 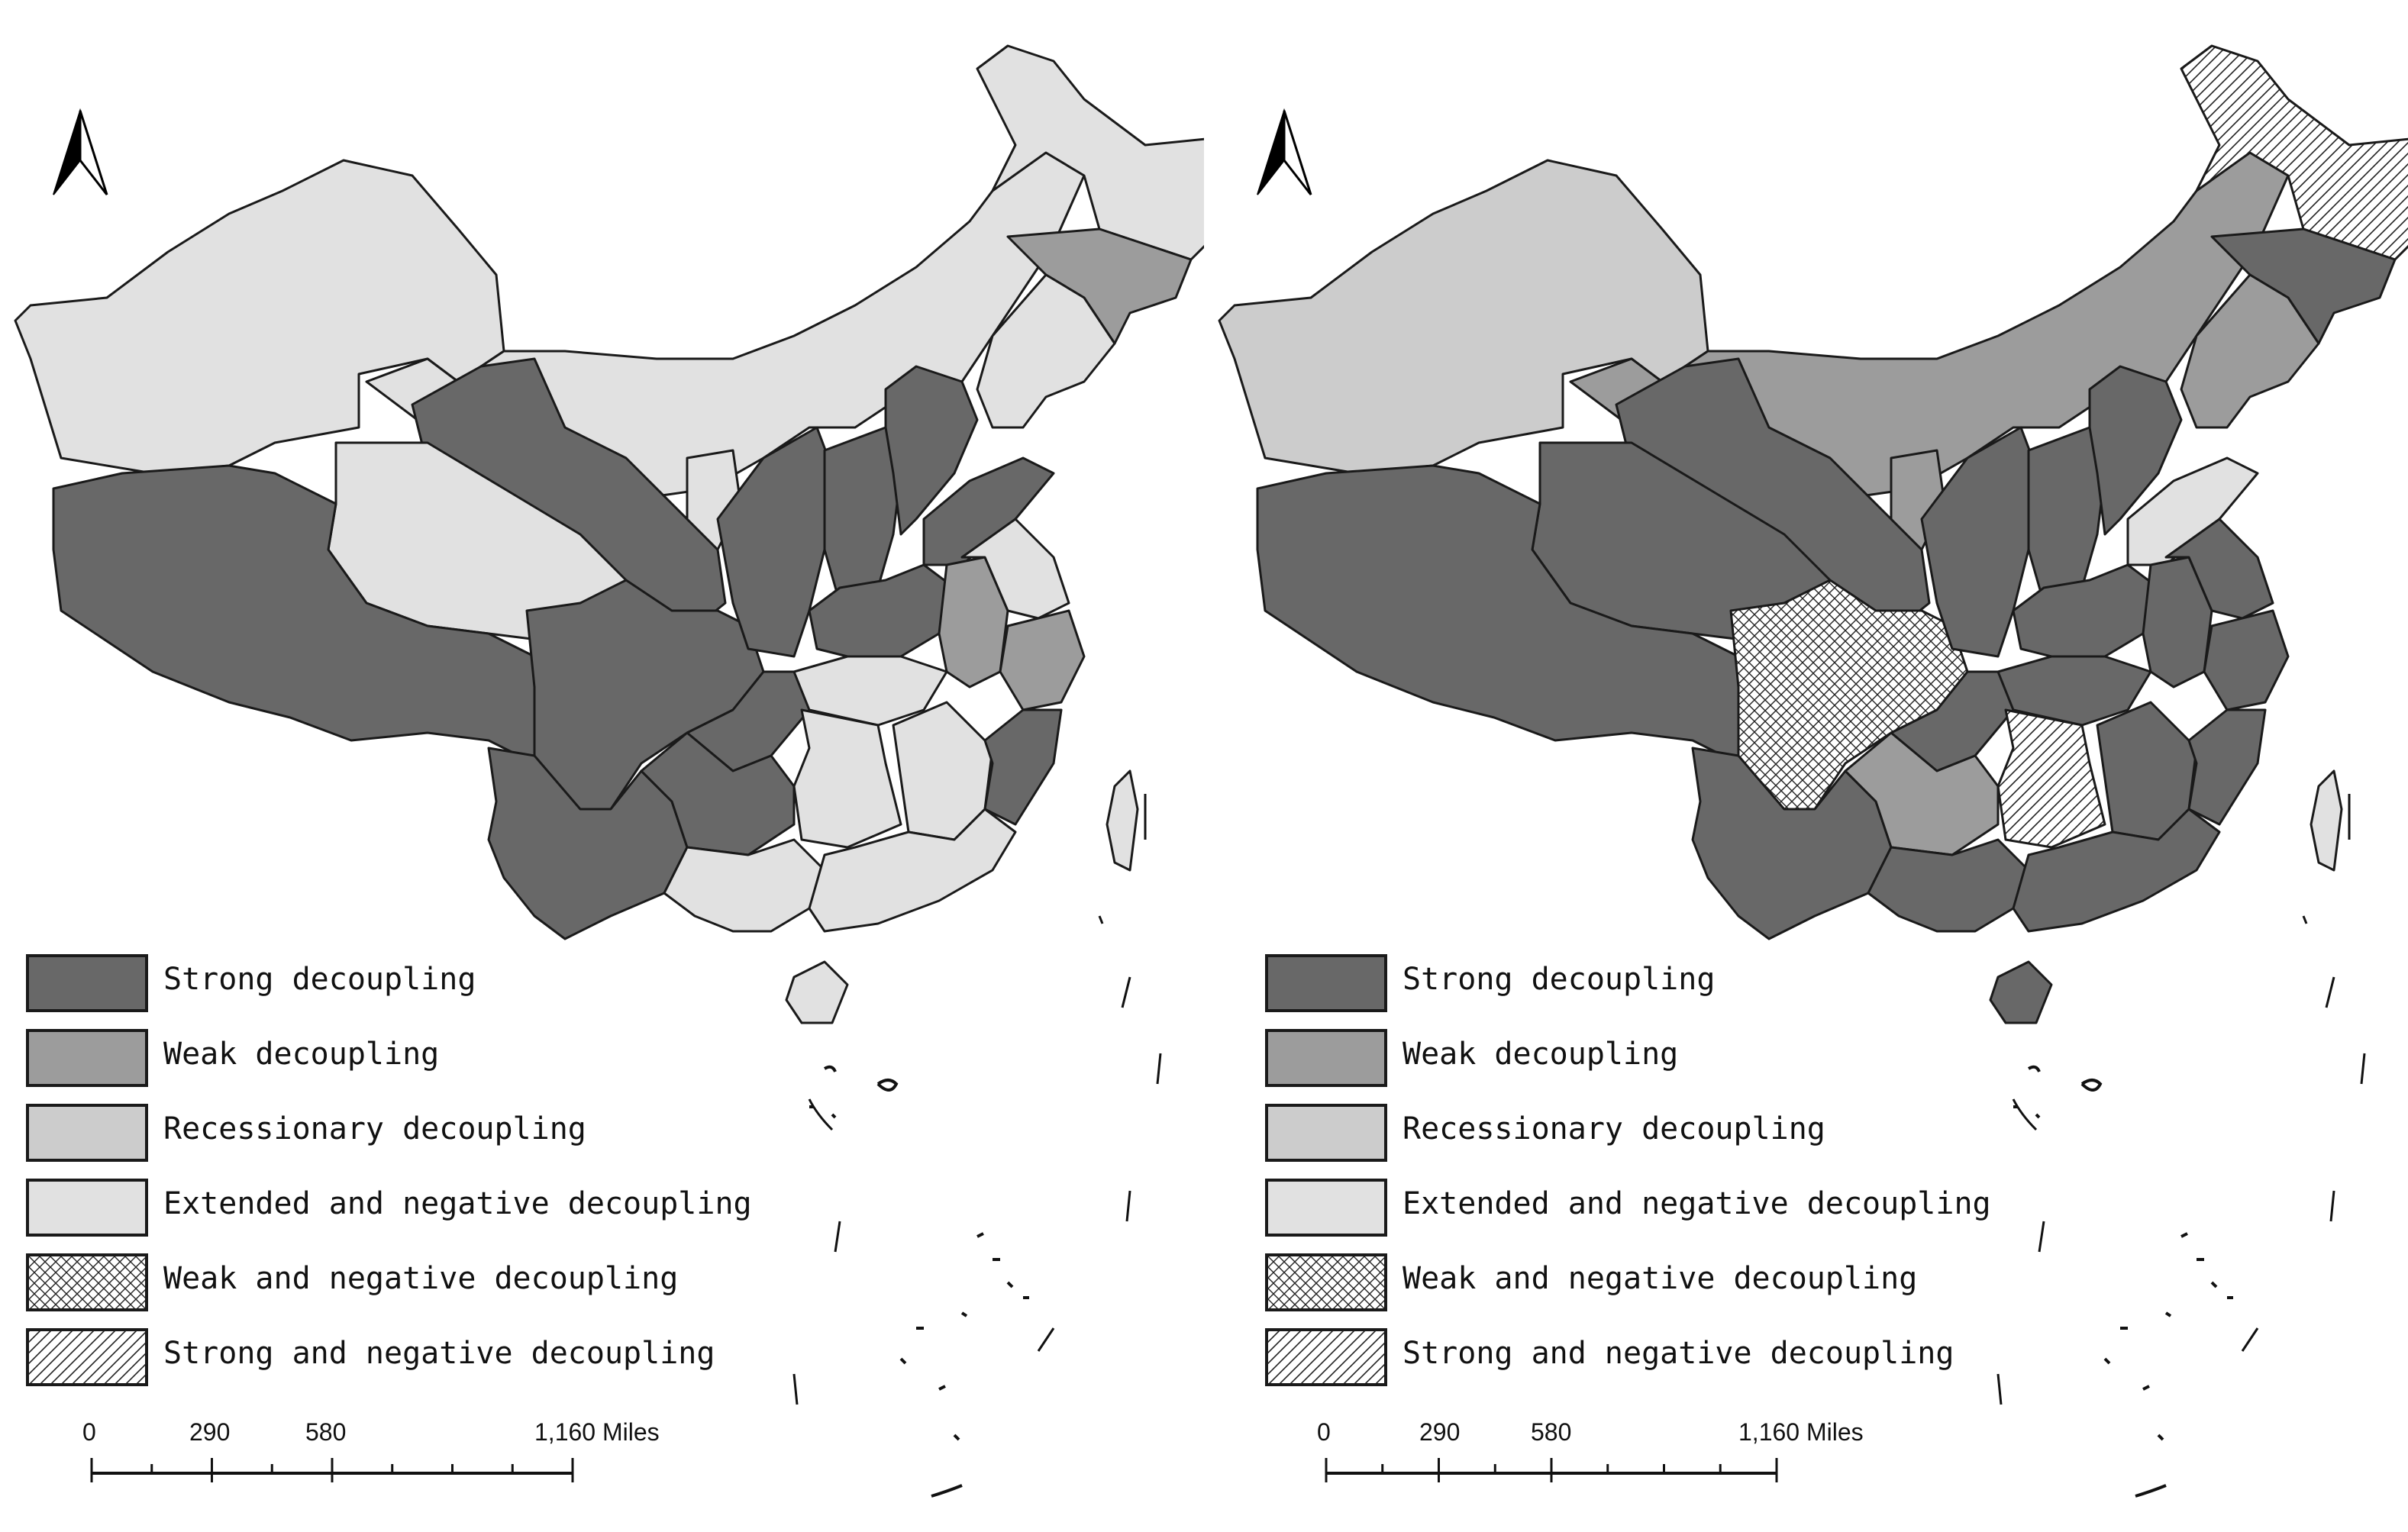 I want to click on legend-label: Extended and negative decoupling, so click(x=1697, y=1203).